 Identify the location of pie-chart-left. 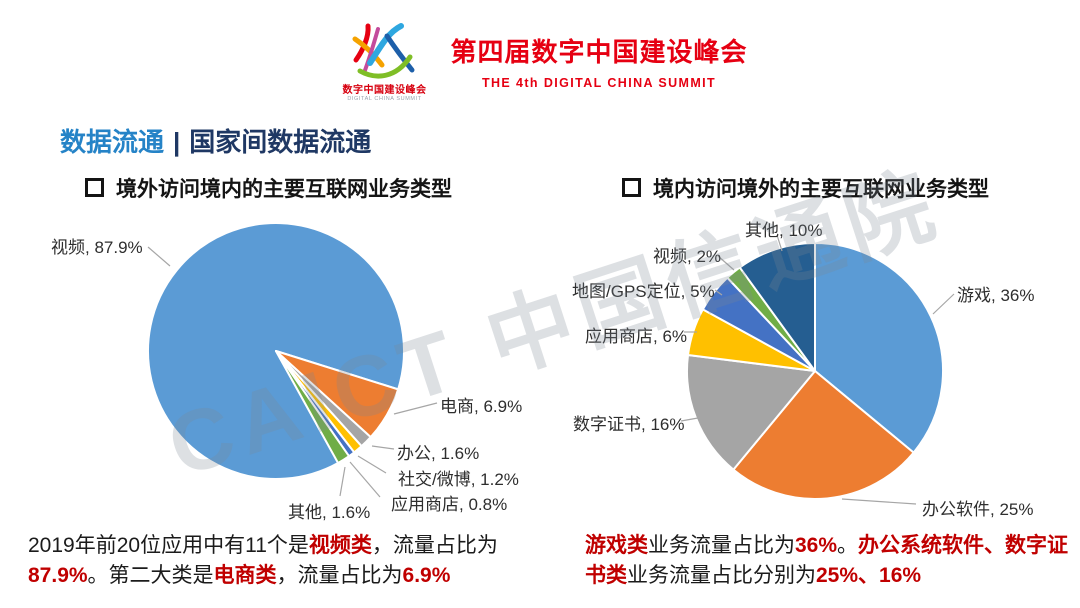
(292, 360).